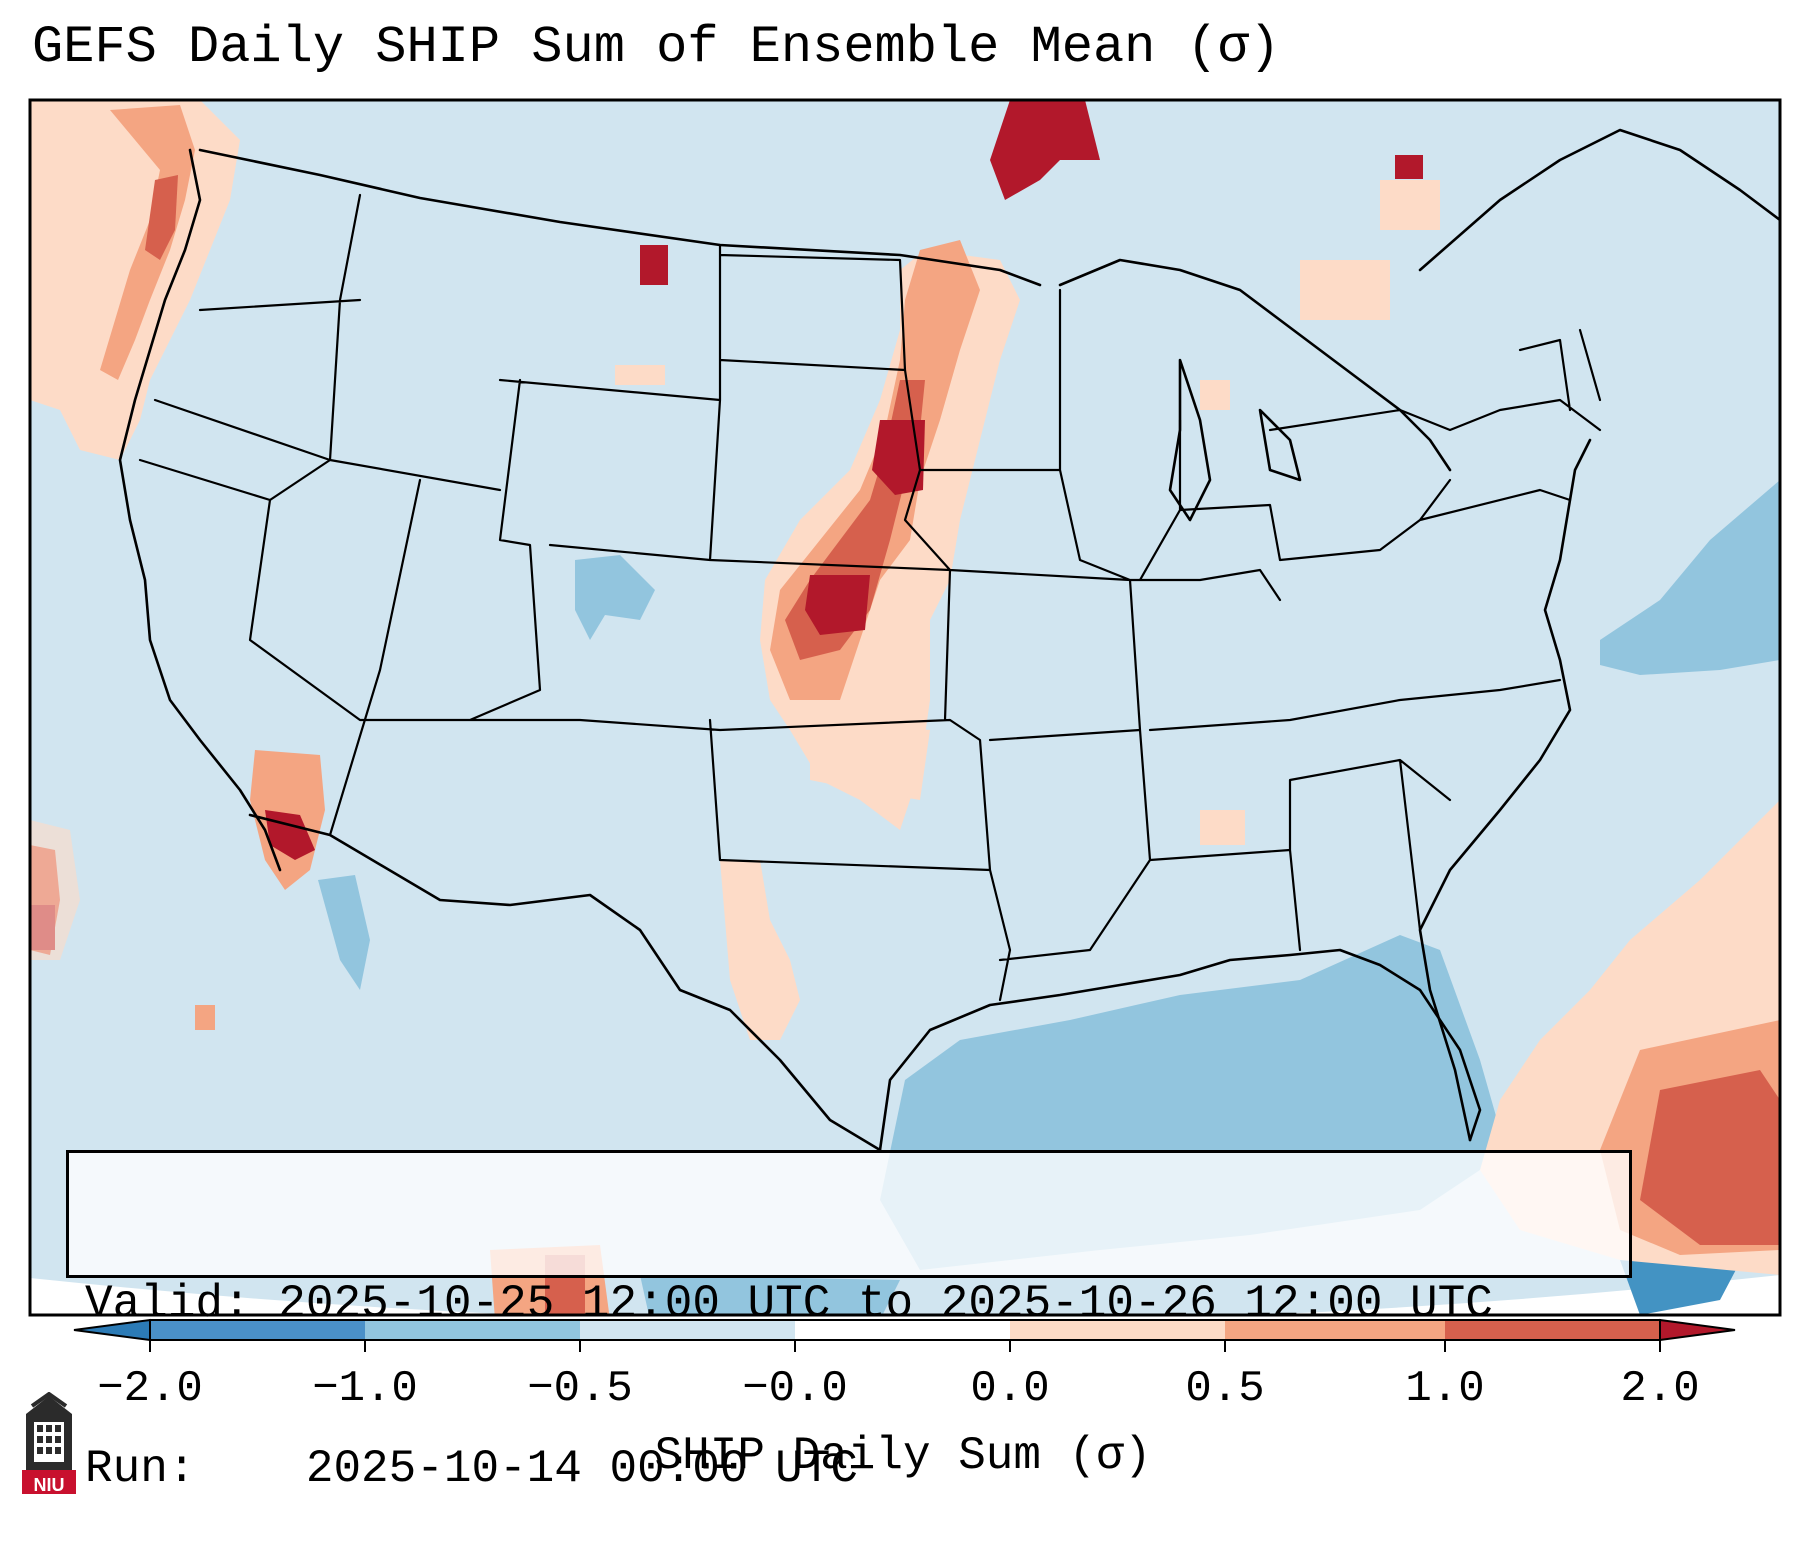 Image resolution: width=1803 pixels, height=1552 pixels. Describe the element at coordinates (161, 217) in the screenshot. I see `pacific-northwest-strong` at that location.